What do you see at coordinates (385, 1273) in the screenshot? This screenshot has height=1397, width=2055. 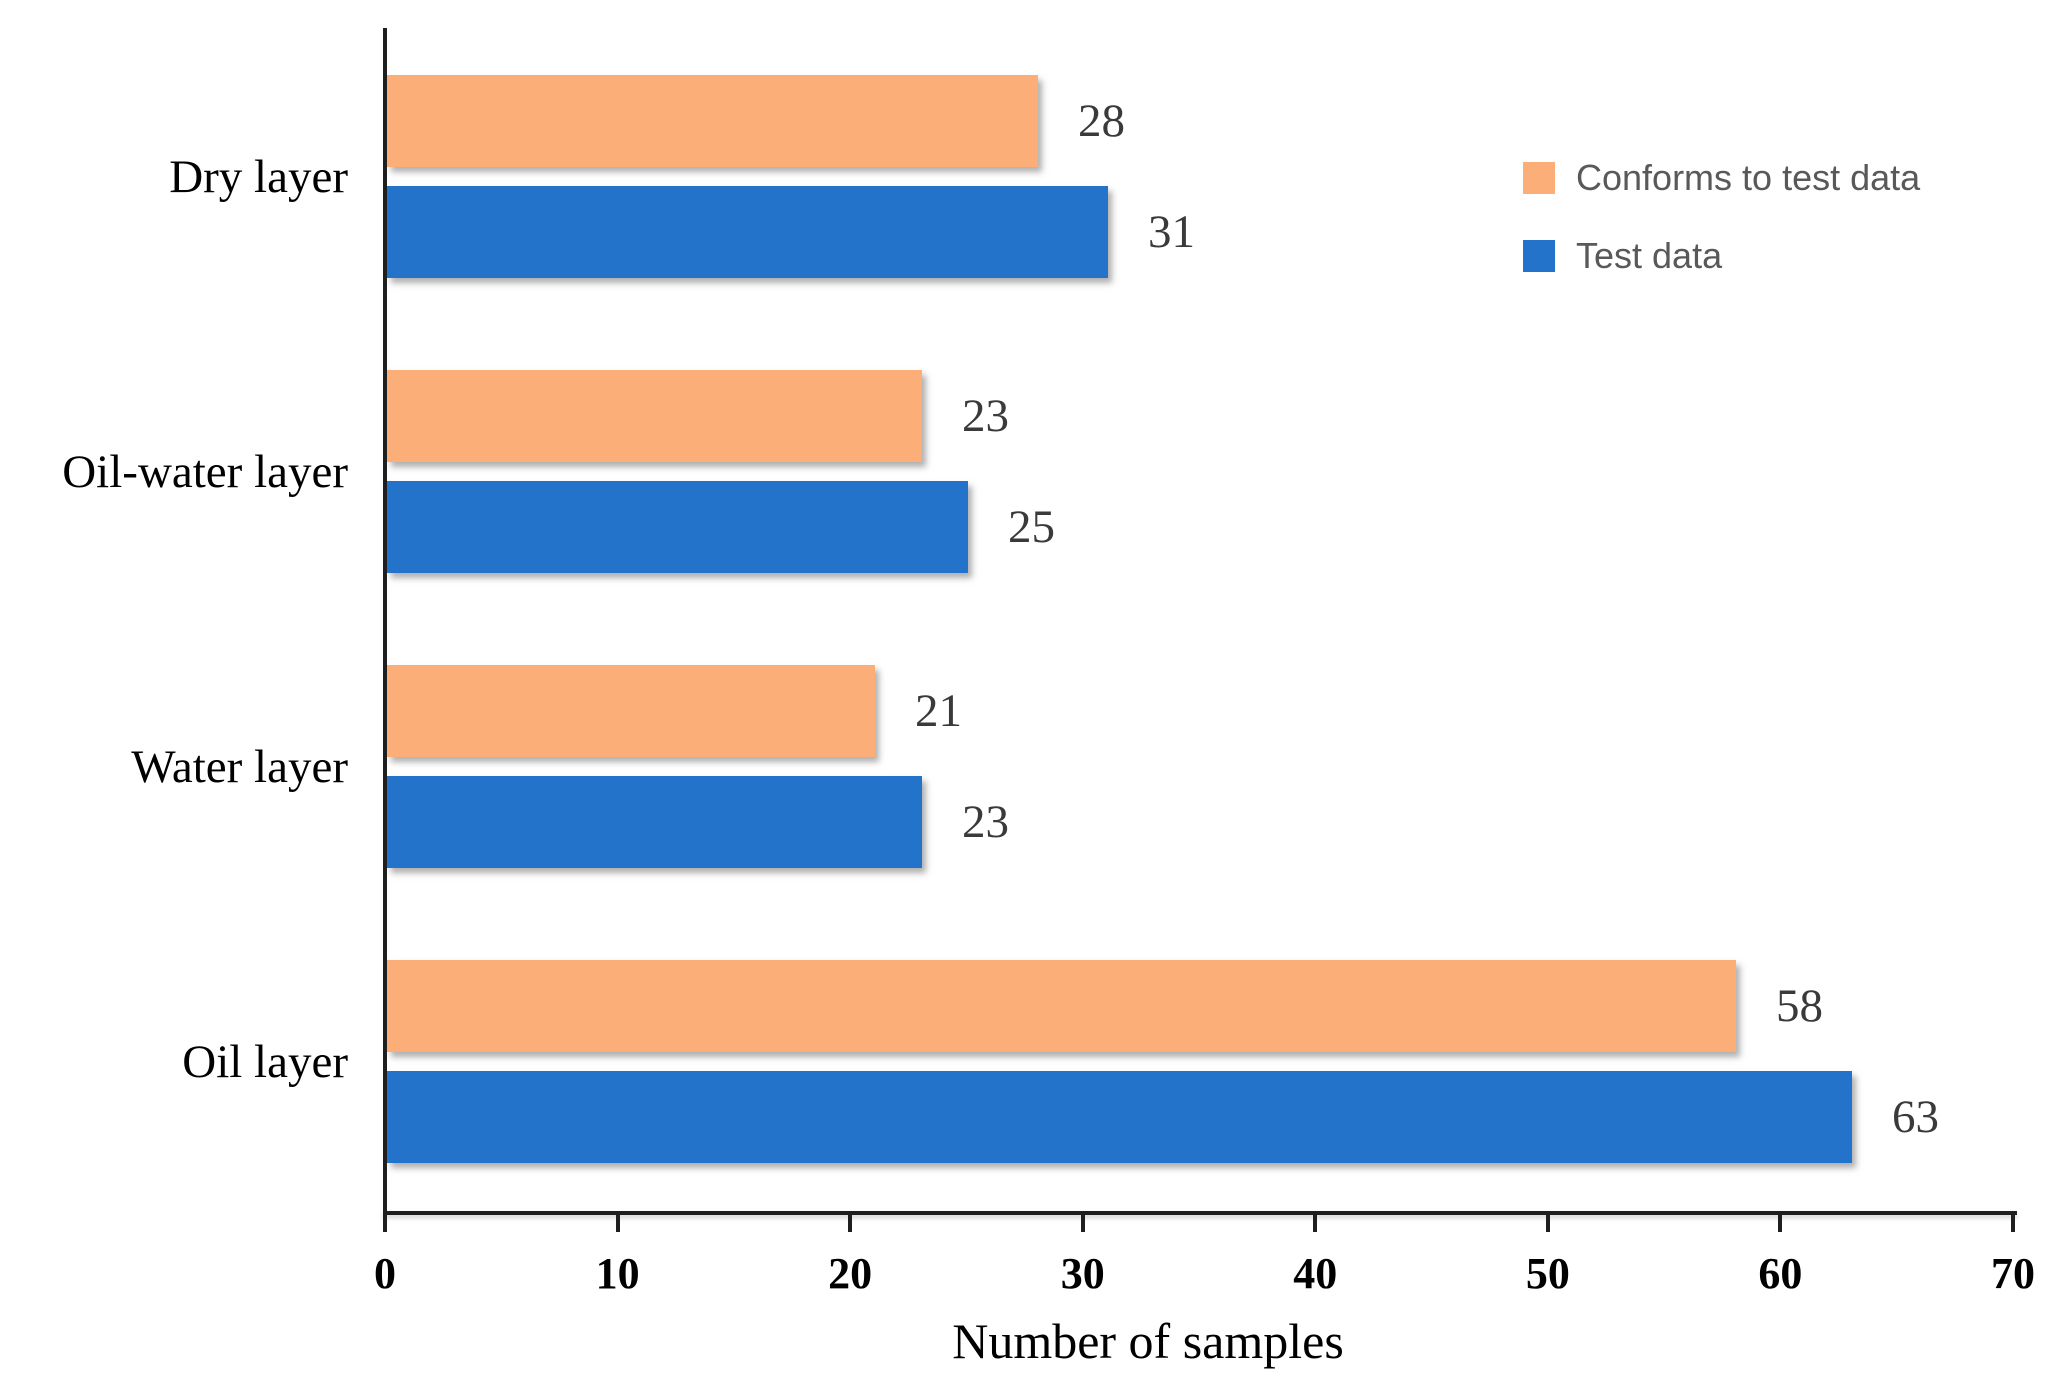 I see `x-tick-label-0: 0` at bounding box center [385, 1273].